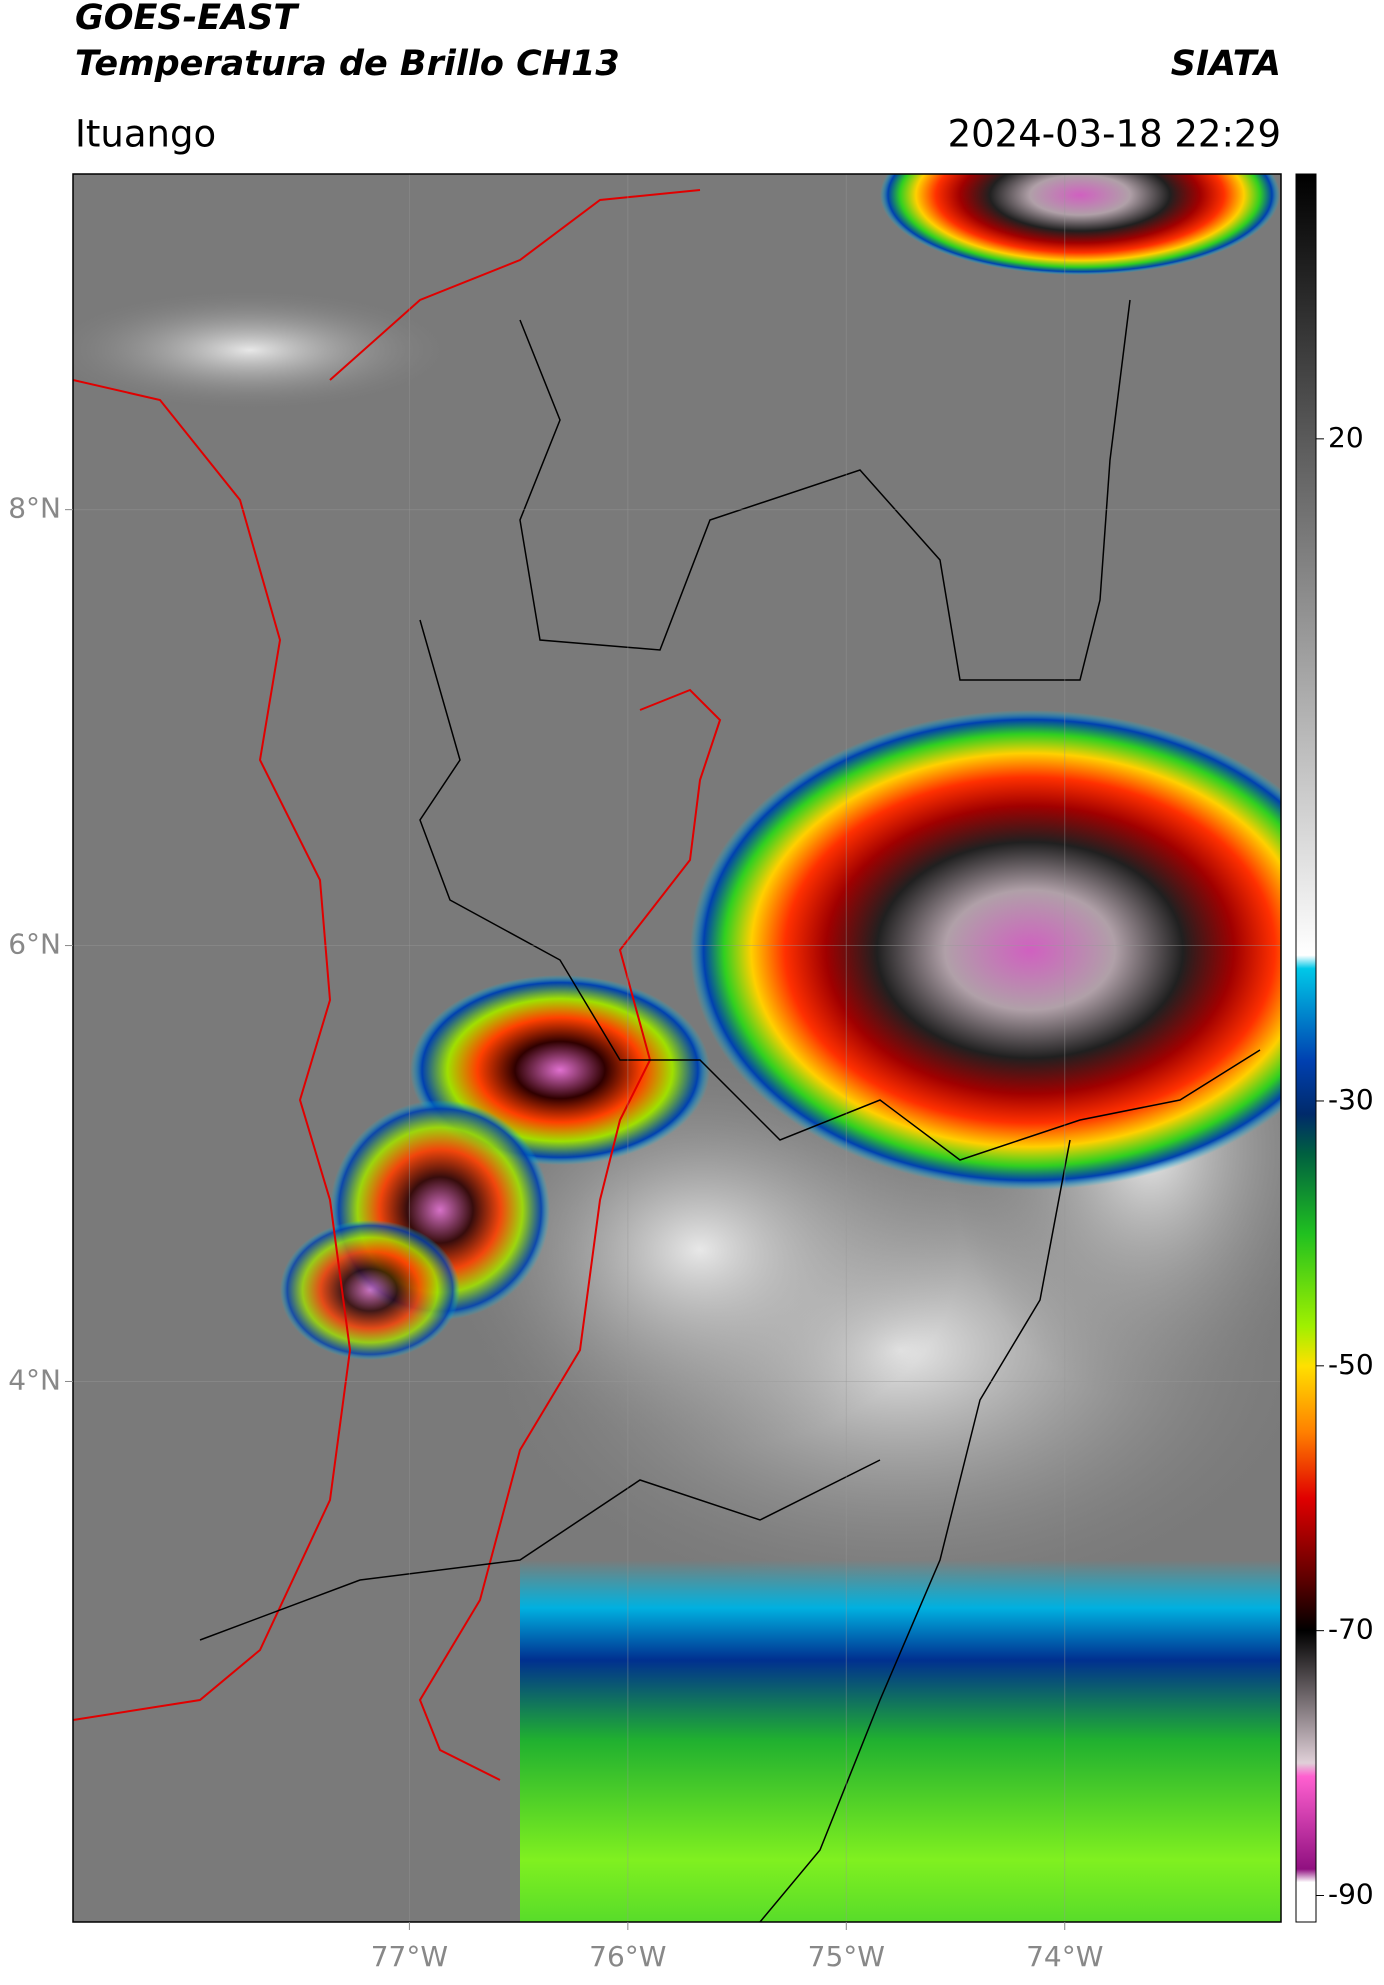 Image resolution: width=1384 pixels, height=1985 pixels. What do you see at coordinates (187, 19) in the screenshot?
I see `title: GOES-EAST` at bounding box center [187, 19].